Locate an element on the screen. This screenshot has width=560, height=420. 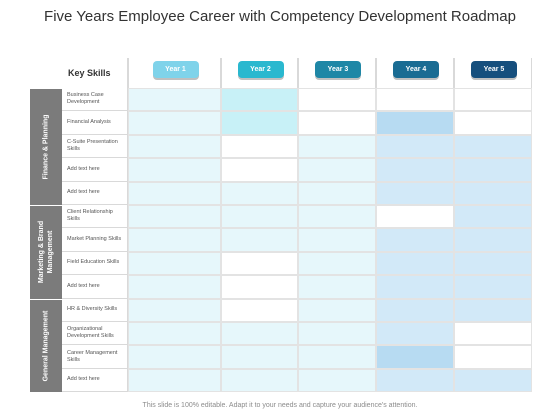
skill-label: Financial Analysis is located at coordinates (95, 123).